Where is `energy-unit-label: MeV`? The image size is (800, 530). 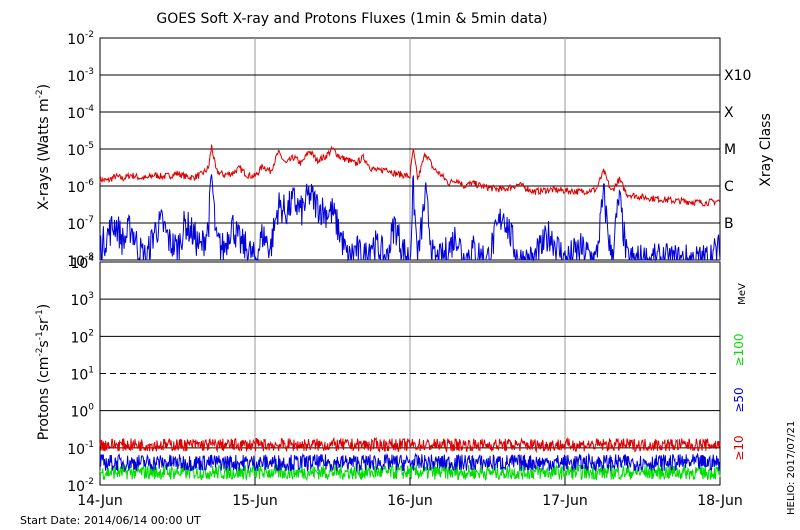
energy-unit-label: MeV is located at coordinates (742, 294).